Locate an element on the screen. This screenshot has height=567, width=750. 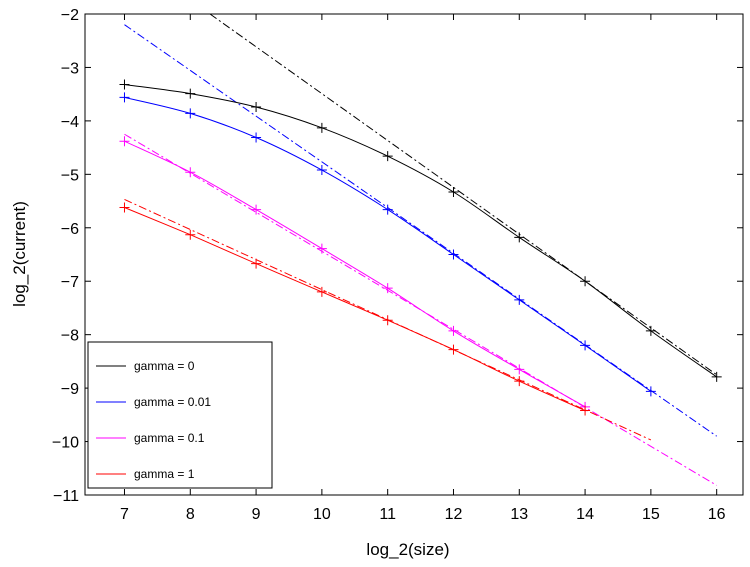
y-tick-label: −9 is located at coordinates (70, 389).